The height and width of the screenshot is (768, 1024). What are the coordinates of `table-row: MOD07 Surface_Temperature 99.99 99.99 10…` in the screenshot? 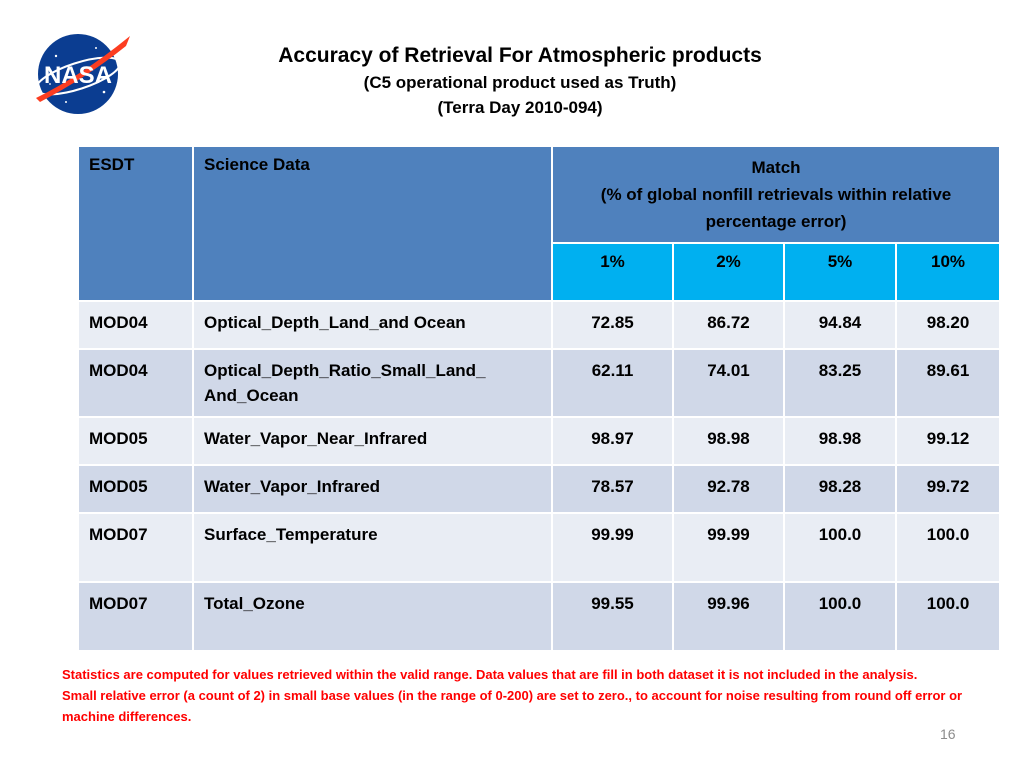 It's located at (539, 547).